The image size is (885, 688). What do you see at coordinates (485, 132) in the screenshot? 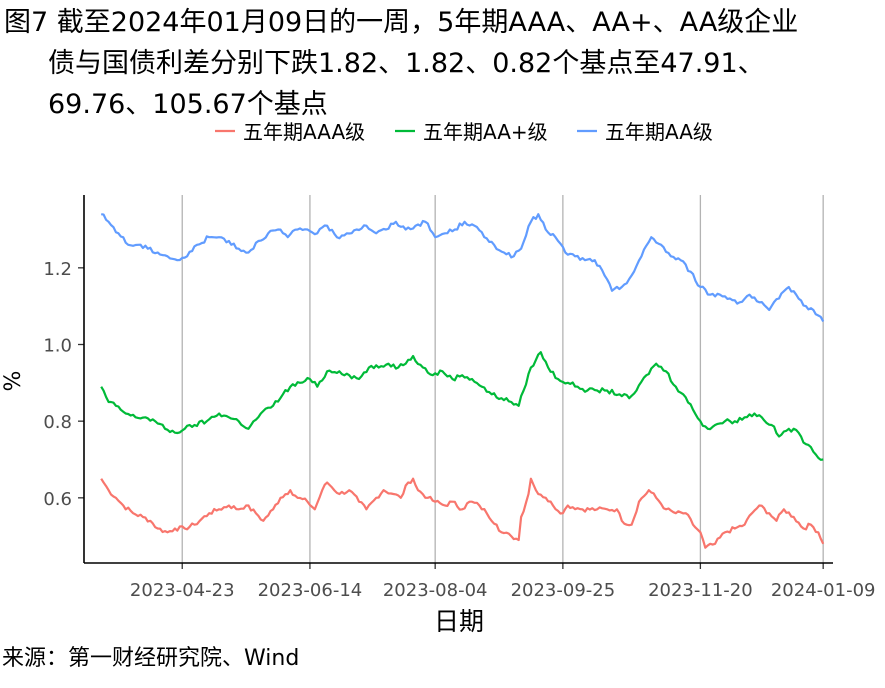
I see `legend-label: 五年期AA+级` at bounding box center [485, 132].